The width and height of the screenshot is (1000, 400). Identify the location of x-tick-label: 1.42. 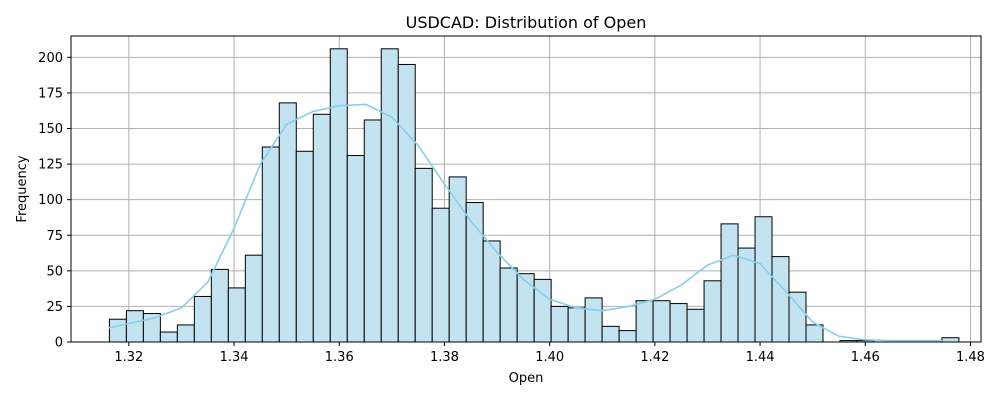
(654, 357).